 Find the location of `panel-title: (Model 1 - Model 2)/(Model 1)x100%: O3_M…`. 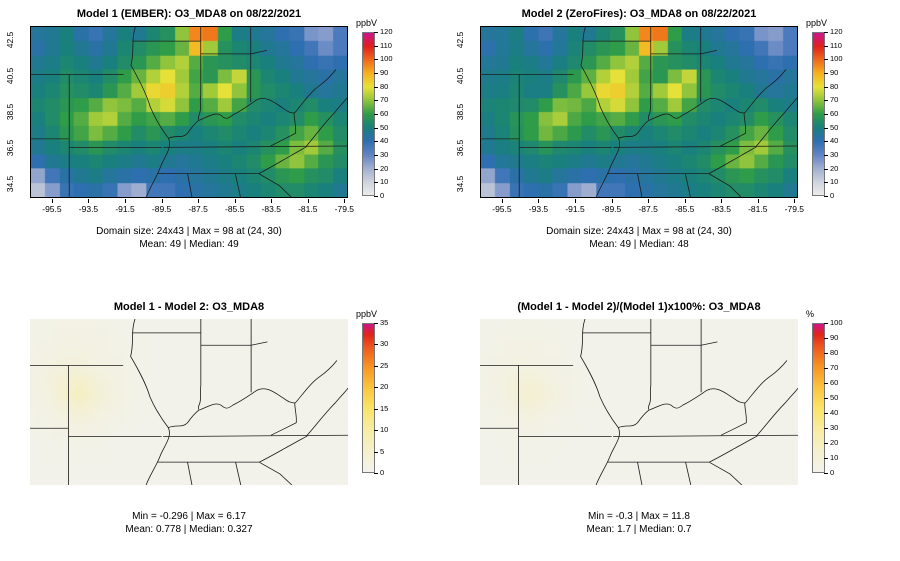

panel-title: (Model 1 - Model 2)/(Model 1)x100%: O3_M… is located at coordinates (639, 307).